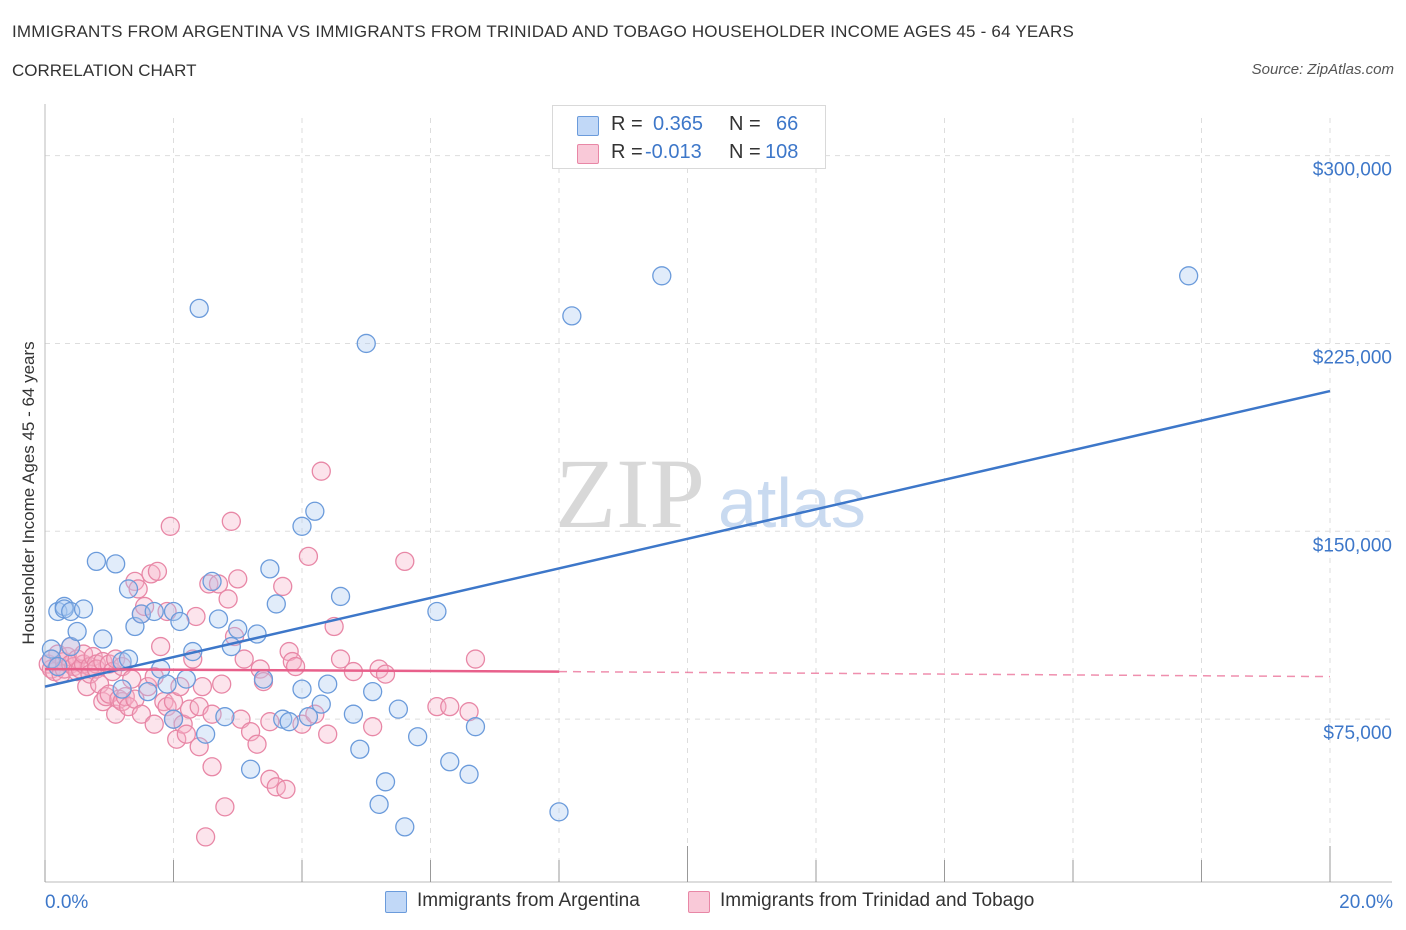 The height and width of the screenshot is (930, 1406). Describe the element at coordinates (588, 154) in the screenshot. I see `legend-swatch-trinidad` at that location.